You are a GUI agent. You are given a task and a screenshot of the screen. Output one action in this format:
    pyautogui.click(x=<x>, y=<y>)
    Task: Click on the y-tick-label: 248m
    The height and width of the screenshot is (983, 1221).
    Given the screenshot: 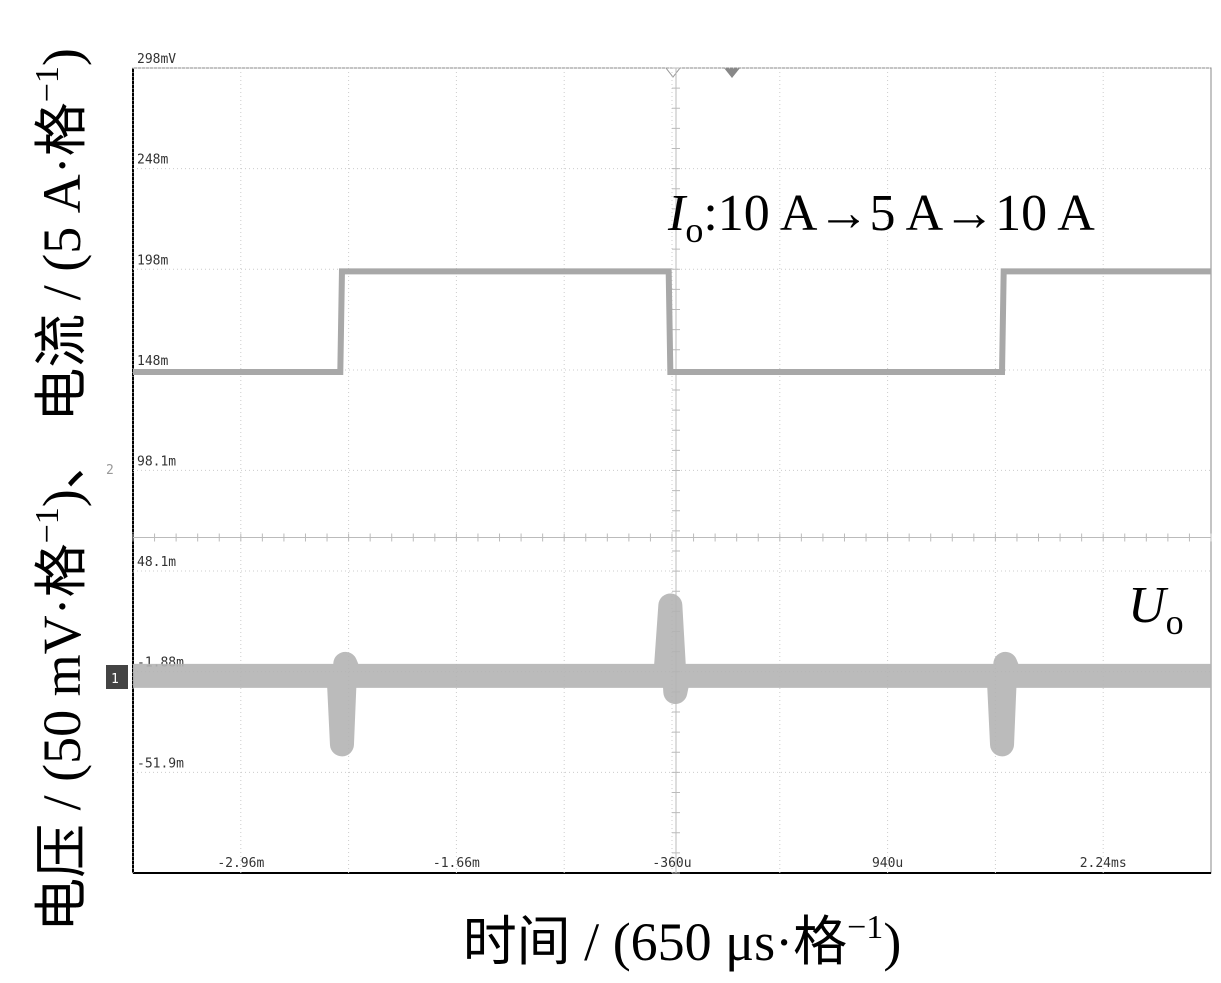 What is the action you would take?
    pyautogui.click(x=152, y=160)
    